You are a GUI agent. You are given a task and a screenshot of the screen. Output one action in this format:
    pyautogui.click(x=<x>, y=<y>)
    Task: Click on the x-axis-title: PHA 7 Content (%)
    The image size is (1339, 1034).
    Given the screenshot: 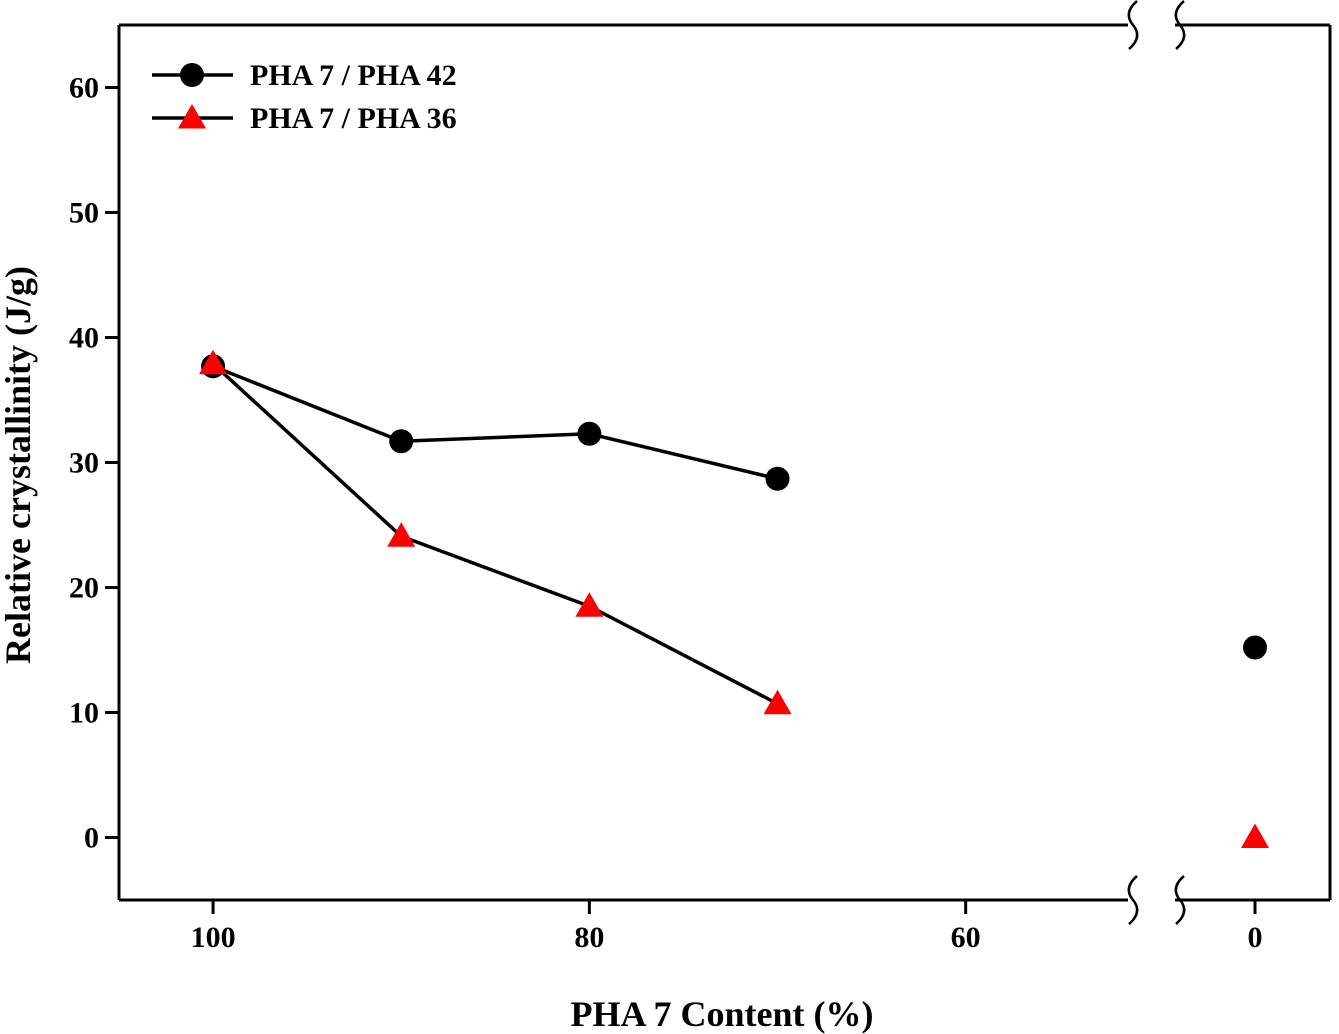 What is the action you would take?
    pyautogui.click(x=722, y=1014)
    